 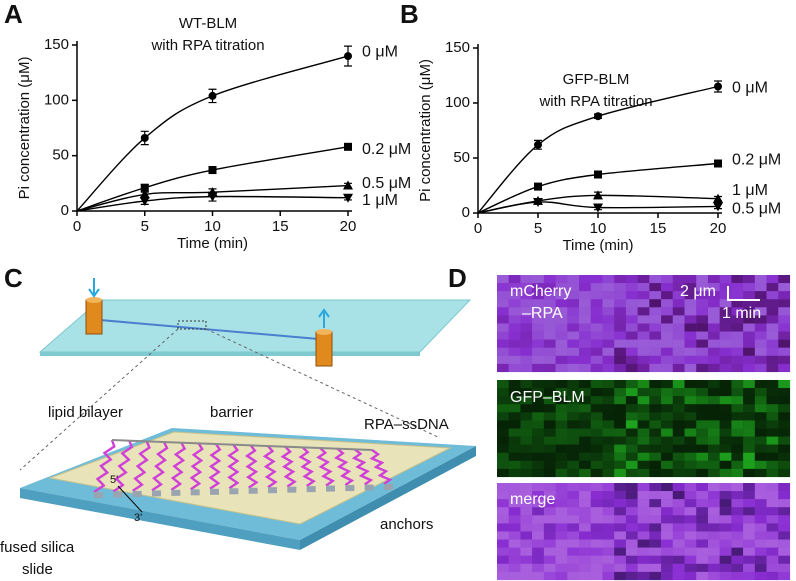 What do you see at coordinates (348, 226) in the screenshot?
I see `x-tick-label: 20` at bounding box center [348, 226].